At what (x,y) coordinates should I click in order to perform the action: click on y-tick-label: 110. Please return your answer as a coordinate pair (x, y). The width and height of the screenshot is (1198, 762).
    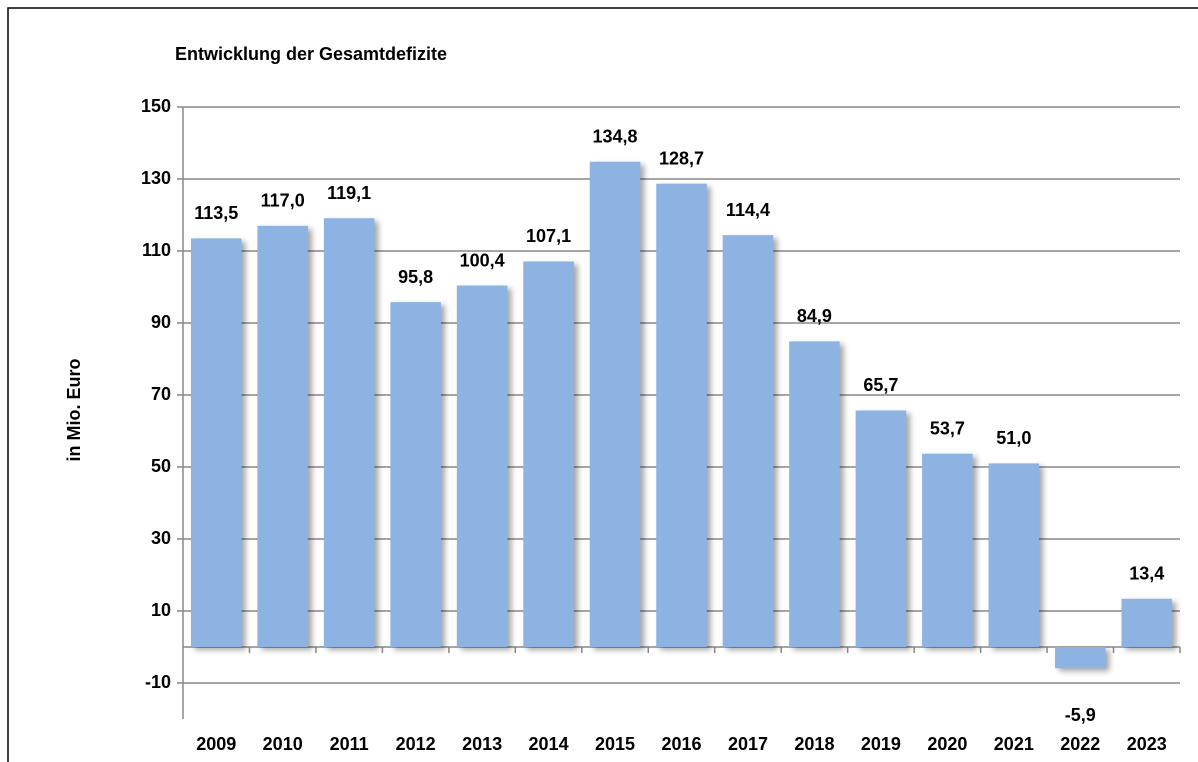
    Looking at the image, I should click on (156, 250).